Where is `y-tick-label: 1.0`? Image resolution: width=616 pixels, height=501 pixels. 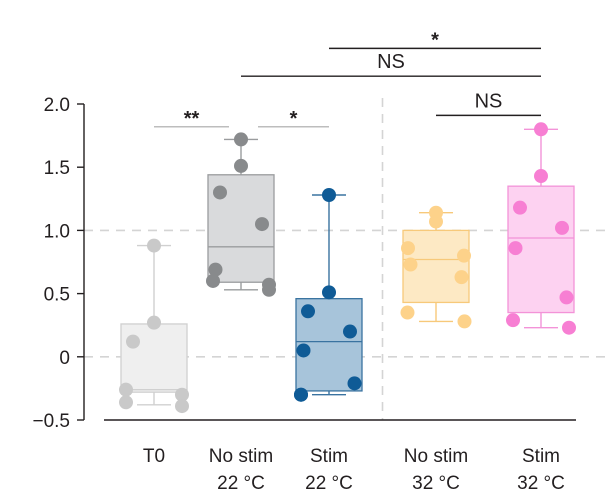
y-tick-label: 1.0 is located at coordinates (57, 231).